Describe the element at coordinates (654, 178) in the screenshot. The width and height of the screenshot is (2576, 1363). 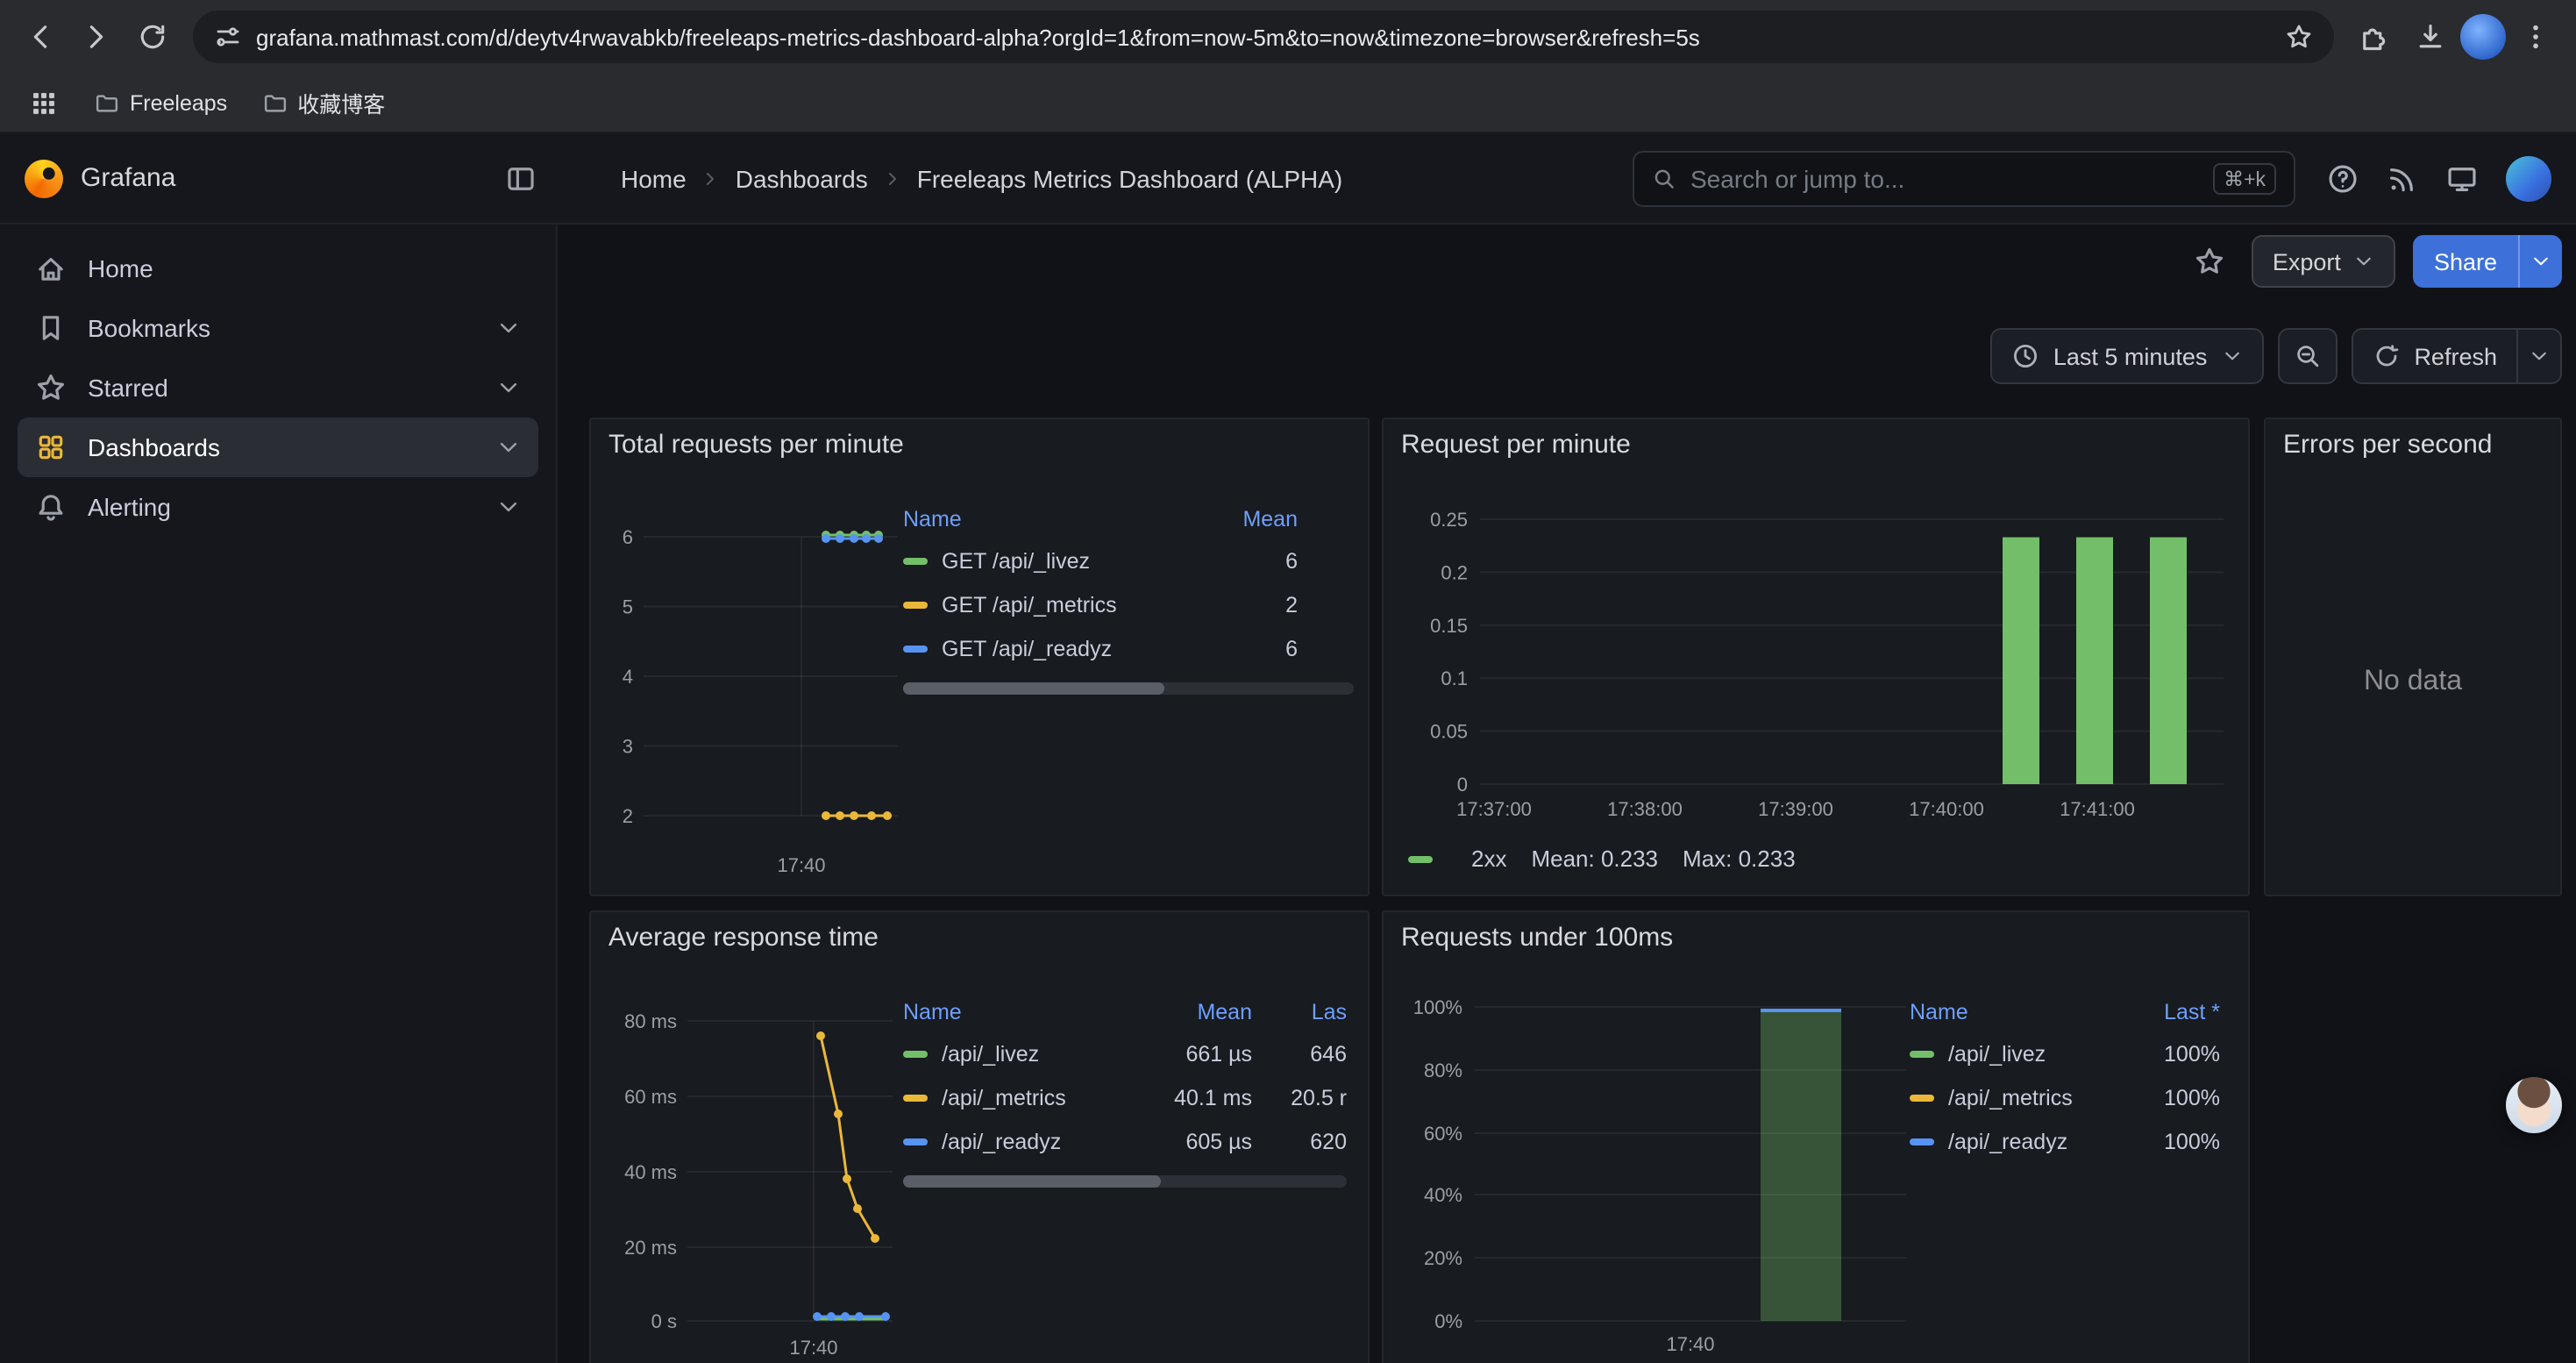
I see `breadcrumb-item: Home` at that location.